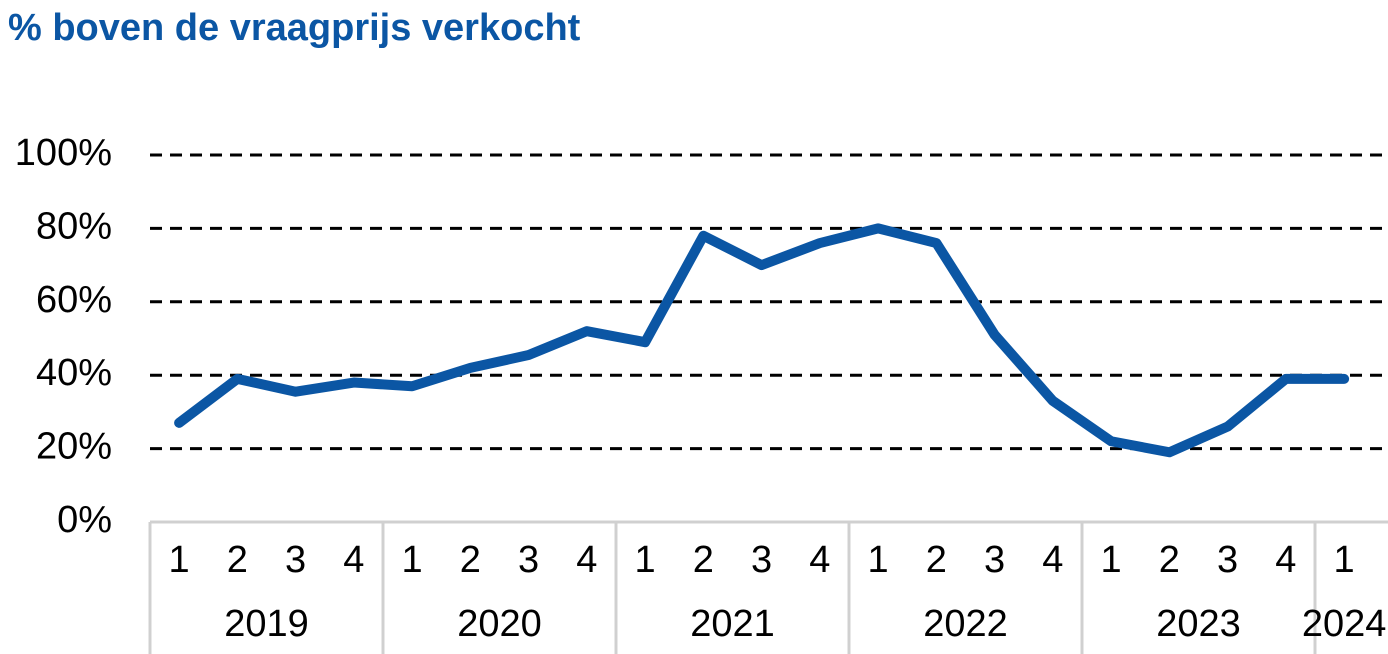  Describe the element at coordinates (74, 300) in the screenshot. I see `y-tick-label: 60%` at that location.